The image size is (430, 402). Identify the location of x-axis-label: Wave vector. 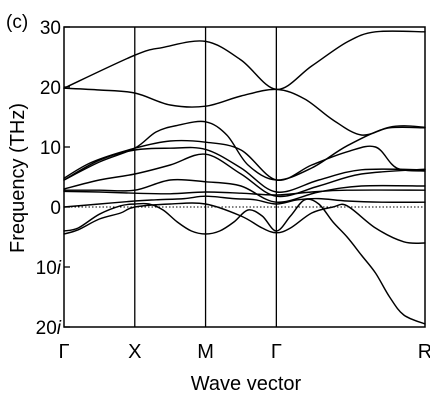
(246, 384).